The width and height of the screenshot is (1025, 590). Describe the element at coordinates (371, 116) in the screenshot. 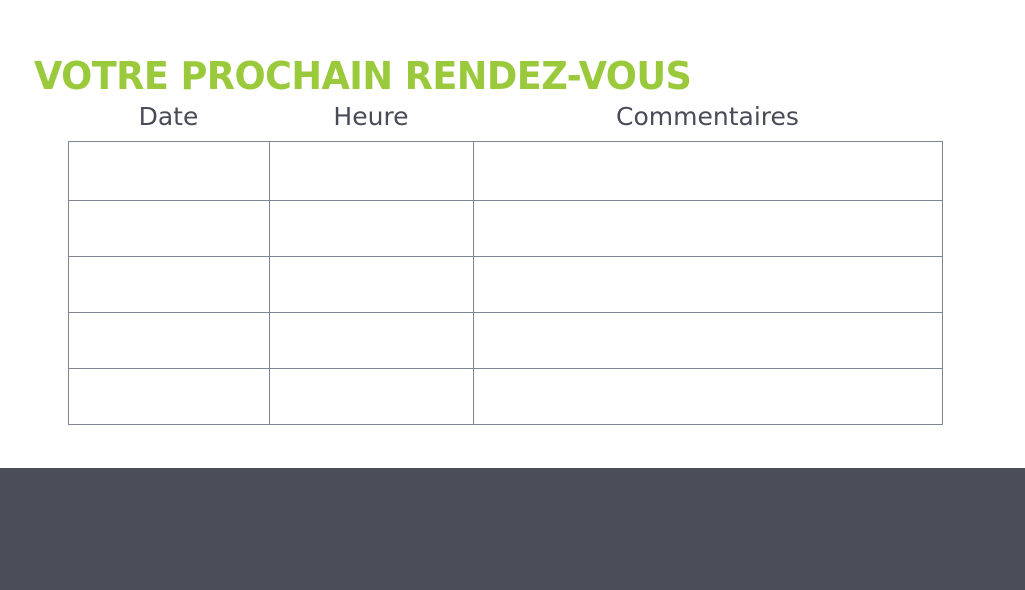

I see `column-header-heure: Heure` at that location.